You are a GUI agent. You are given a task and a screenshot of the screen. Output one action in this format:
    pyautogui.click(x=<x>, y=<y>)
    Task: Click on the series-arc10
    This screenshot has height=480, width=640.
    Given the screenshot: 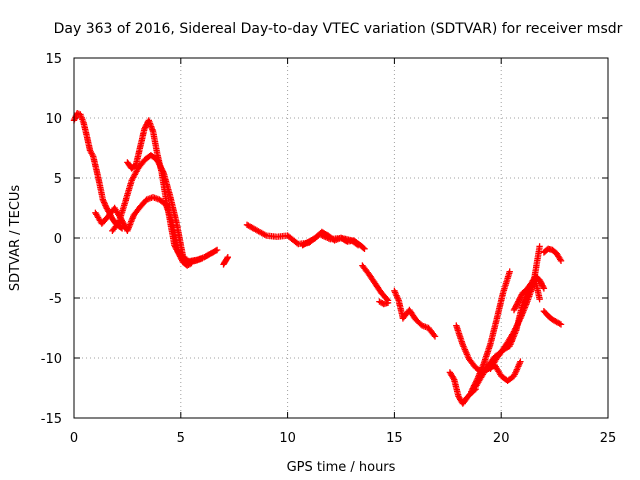 What is the action you would take?
    pyautogui.click(x=415, y=313)
    